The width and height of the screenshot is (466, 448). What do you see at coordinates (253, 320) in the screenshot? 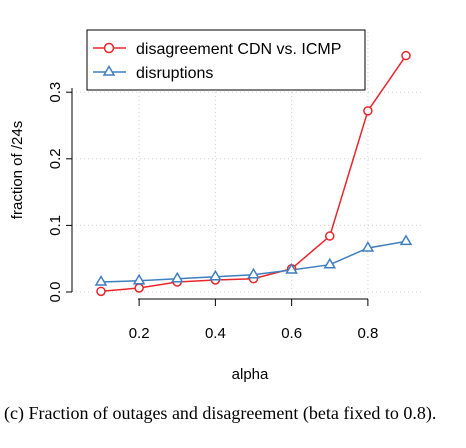
I see `x-ticks: 0.2 0.4 0.6 0.8` at bounding box center [253, 320].